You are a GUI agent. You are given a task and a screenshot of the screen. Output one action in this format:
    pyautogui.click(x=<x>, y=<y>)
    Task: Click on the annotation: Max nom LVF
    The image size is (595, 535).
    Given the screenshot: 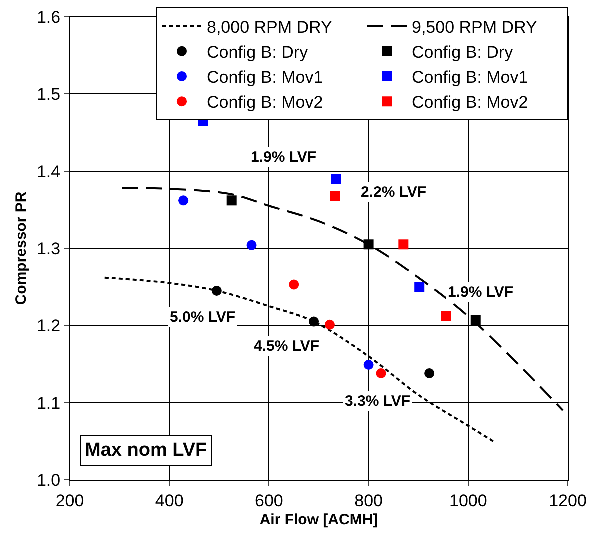 What is the action you would take?
    pyautogui.click(x=146, y=450)
    